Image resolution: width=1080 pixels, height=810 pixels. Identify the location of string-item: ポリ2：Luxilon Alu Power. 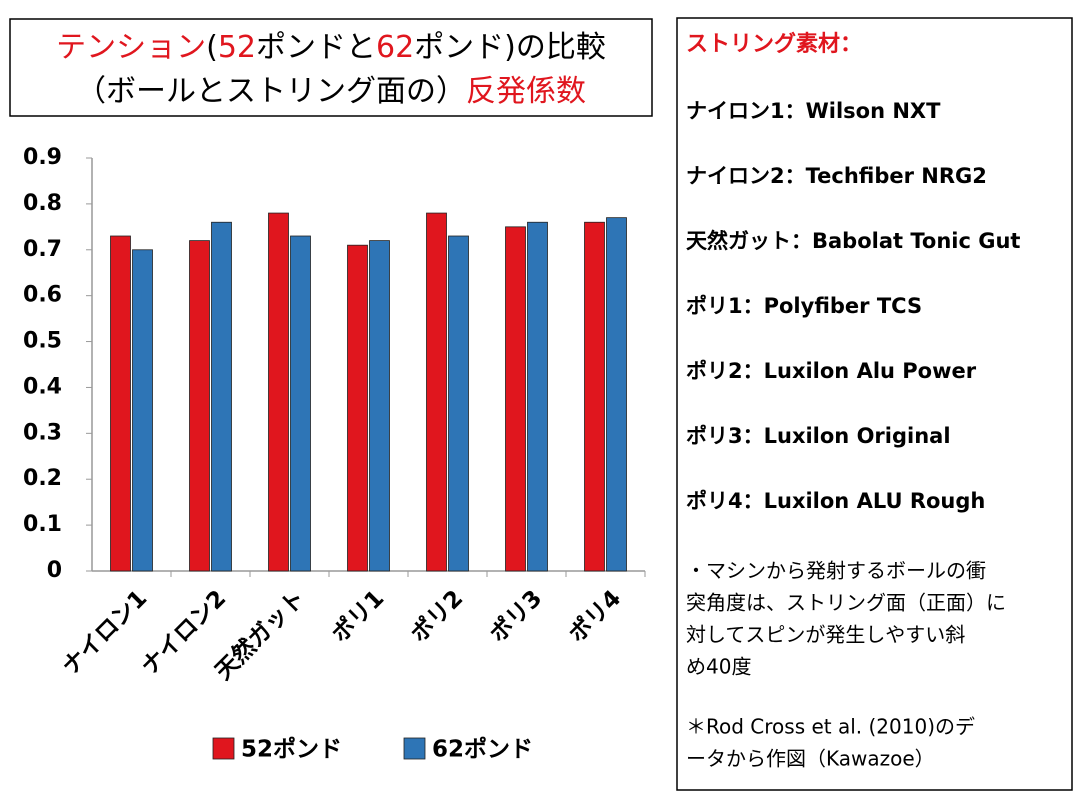
(831, 371).